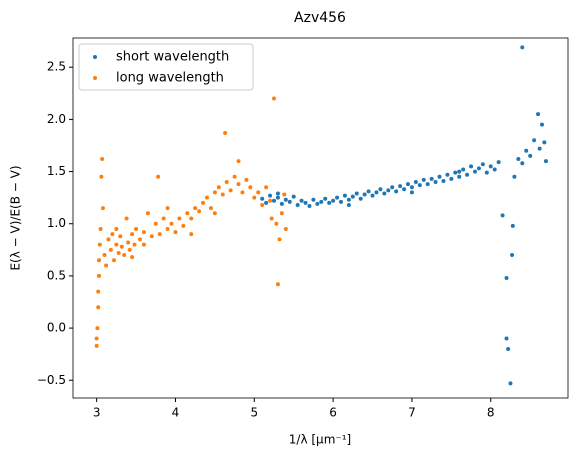  I want to click on x-axis-label: 1/λ [μm⁻¹], so click(320, 440).